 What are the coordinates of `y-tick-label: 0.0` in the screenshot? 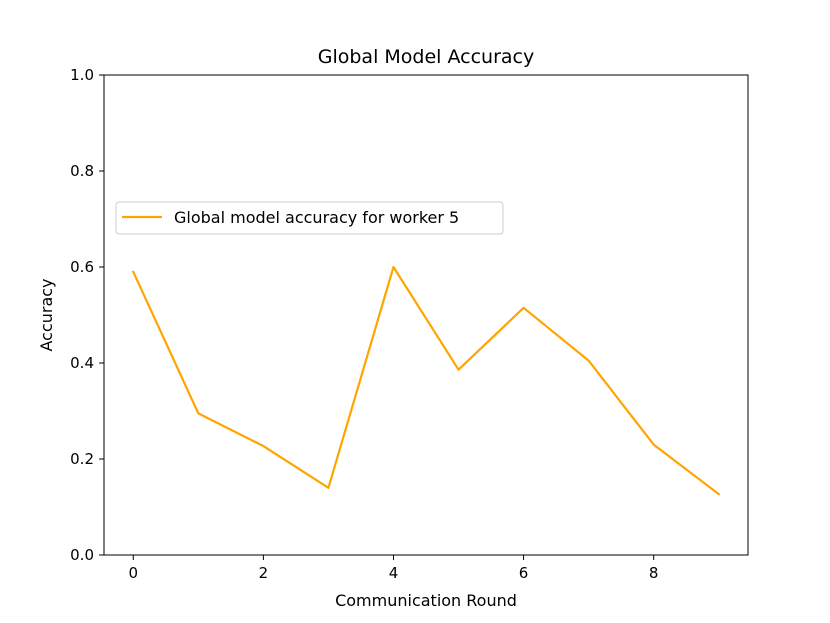 It's located at (82, 555).